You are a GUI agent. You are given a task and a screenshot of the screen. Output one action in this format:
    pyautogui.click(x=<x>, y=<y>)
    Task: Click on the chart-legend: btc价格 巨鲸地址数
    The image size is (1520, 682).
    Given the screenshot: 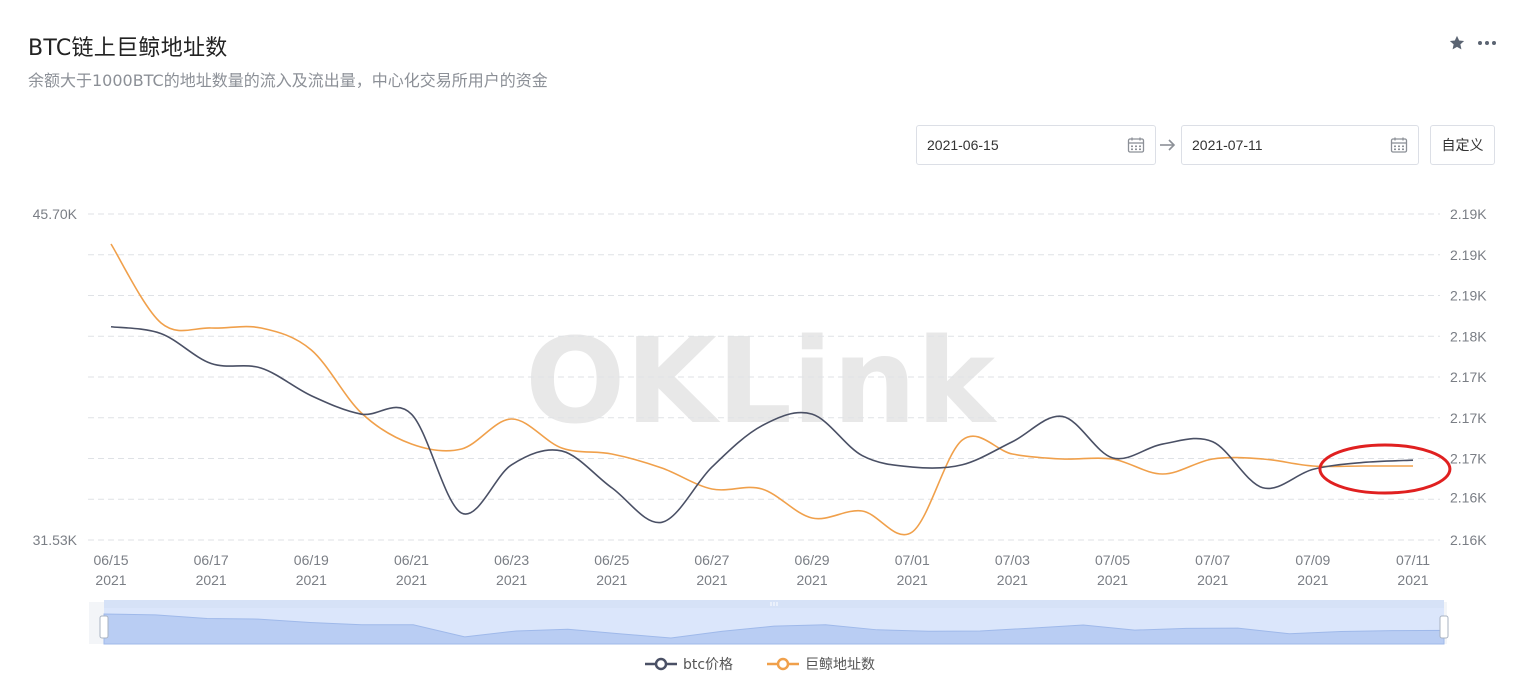 What is the action you would take?
    pyautogui.click(x=760, y=664)
    